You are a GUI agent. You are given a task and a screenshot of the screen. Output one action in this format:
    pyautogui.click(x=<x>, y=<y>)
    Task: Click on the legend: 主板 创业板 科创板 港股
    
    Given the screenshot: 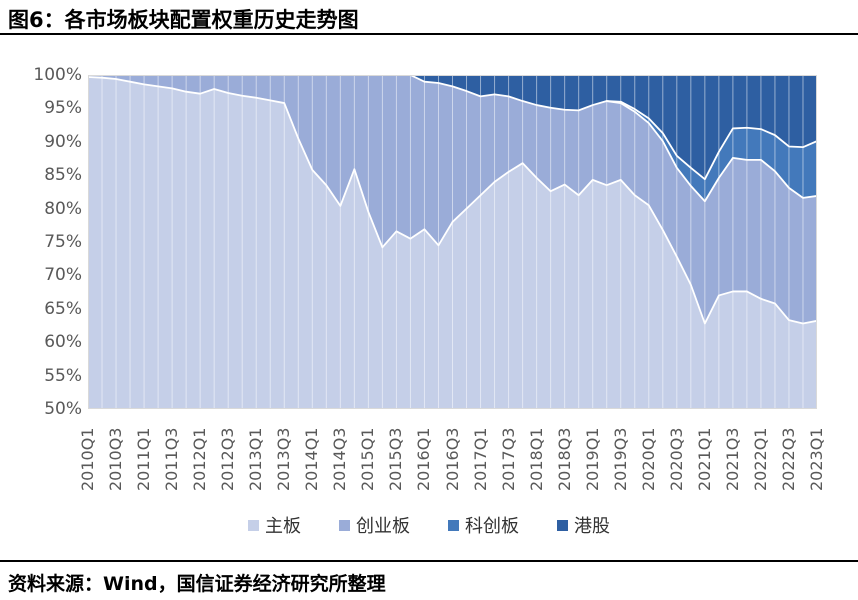 What is the action you would take?
    pyautogui.click(x=429, y=525)
    